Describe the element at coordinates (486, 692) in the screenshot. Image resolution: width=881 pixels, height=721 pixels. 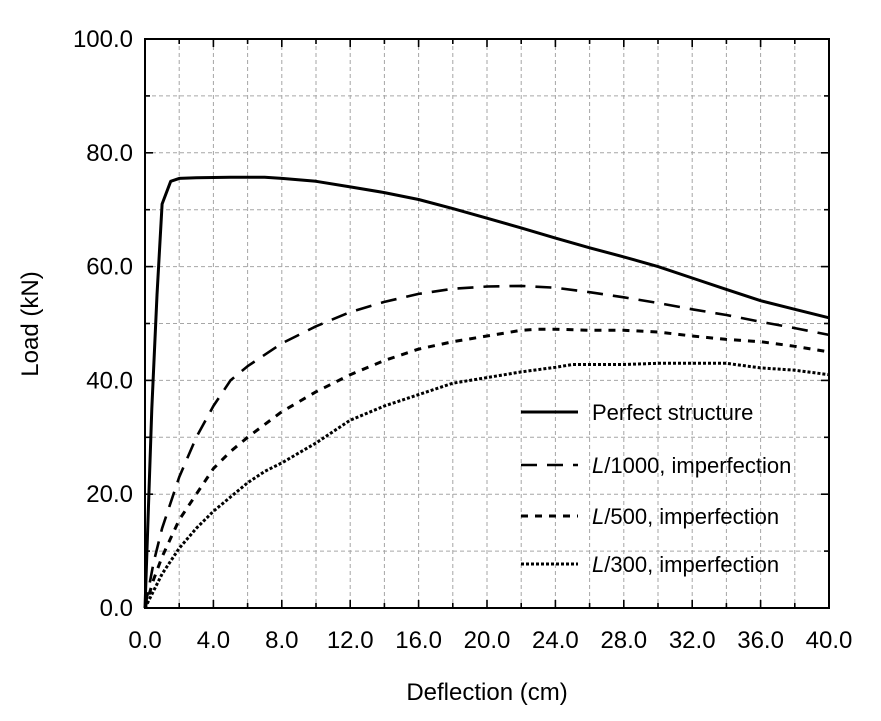
I see `x-axis-title: Deflection (cm)` at that location.